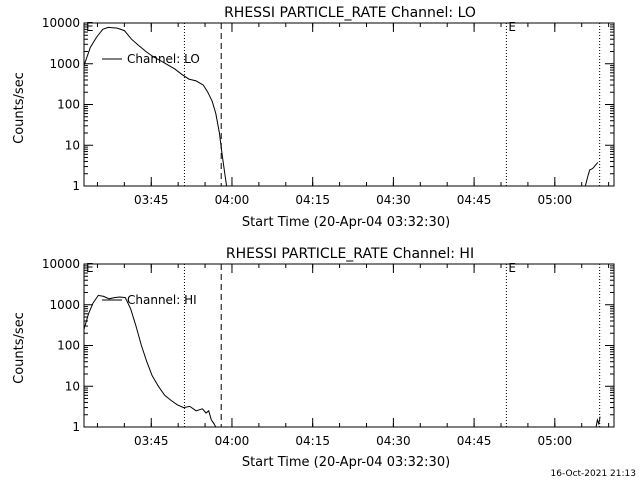  What do you see at coordinates (162, 300) in the screenshot?
I see `hi-legend-label: Channel: HI` at bounding box center [162, 300].